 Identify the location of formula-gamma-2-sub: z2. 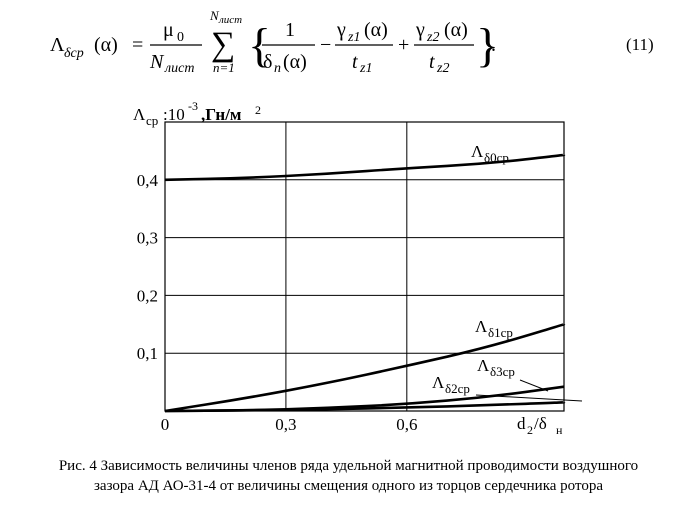
(432, 37).